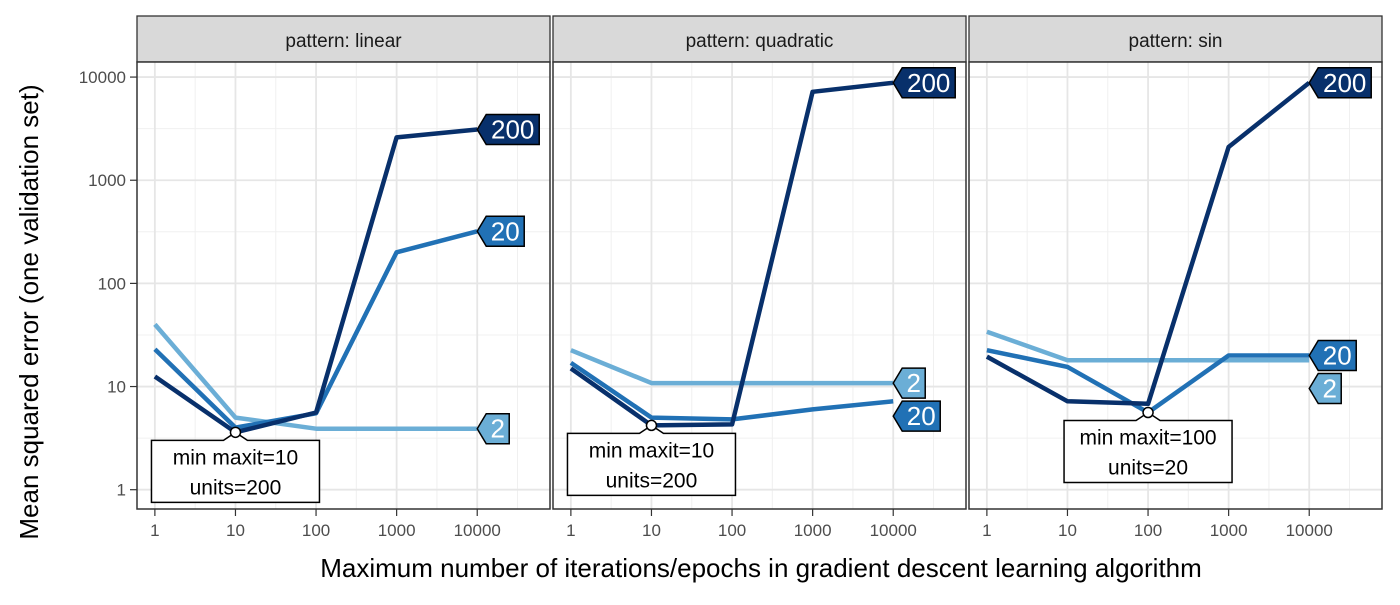 The image size is (1400, 605). I want to click on y-tick-label: 10000, so click(102, 77).